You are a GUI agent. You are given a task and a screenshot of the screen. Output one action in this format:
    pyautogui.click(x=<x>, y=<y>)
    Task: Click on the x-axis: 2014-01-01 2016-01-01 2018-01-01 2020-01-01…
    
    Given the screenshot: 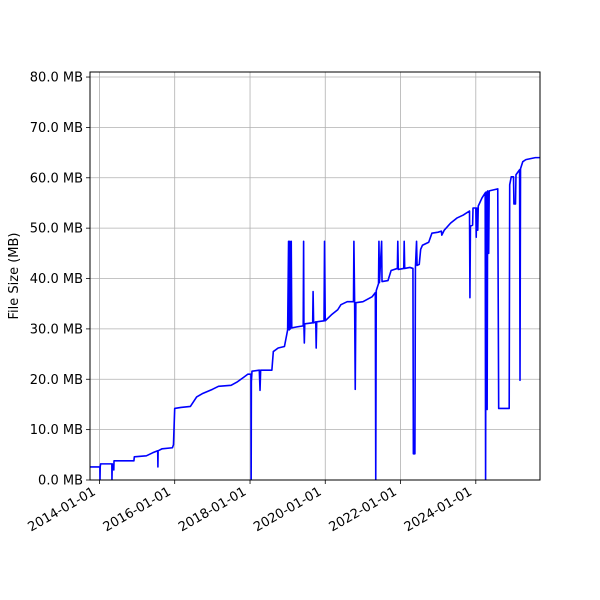 What is the action you would take?
    pyautogui.click(x=251, y=507)
    